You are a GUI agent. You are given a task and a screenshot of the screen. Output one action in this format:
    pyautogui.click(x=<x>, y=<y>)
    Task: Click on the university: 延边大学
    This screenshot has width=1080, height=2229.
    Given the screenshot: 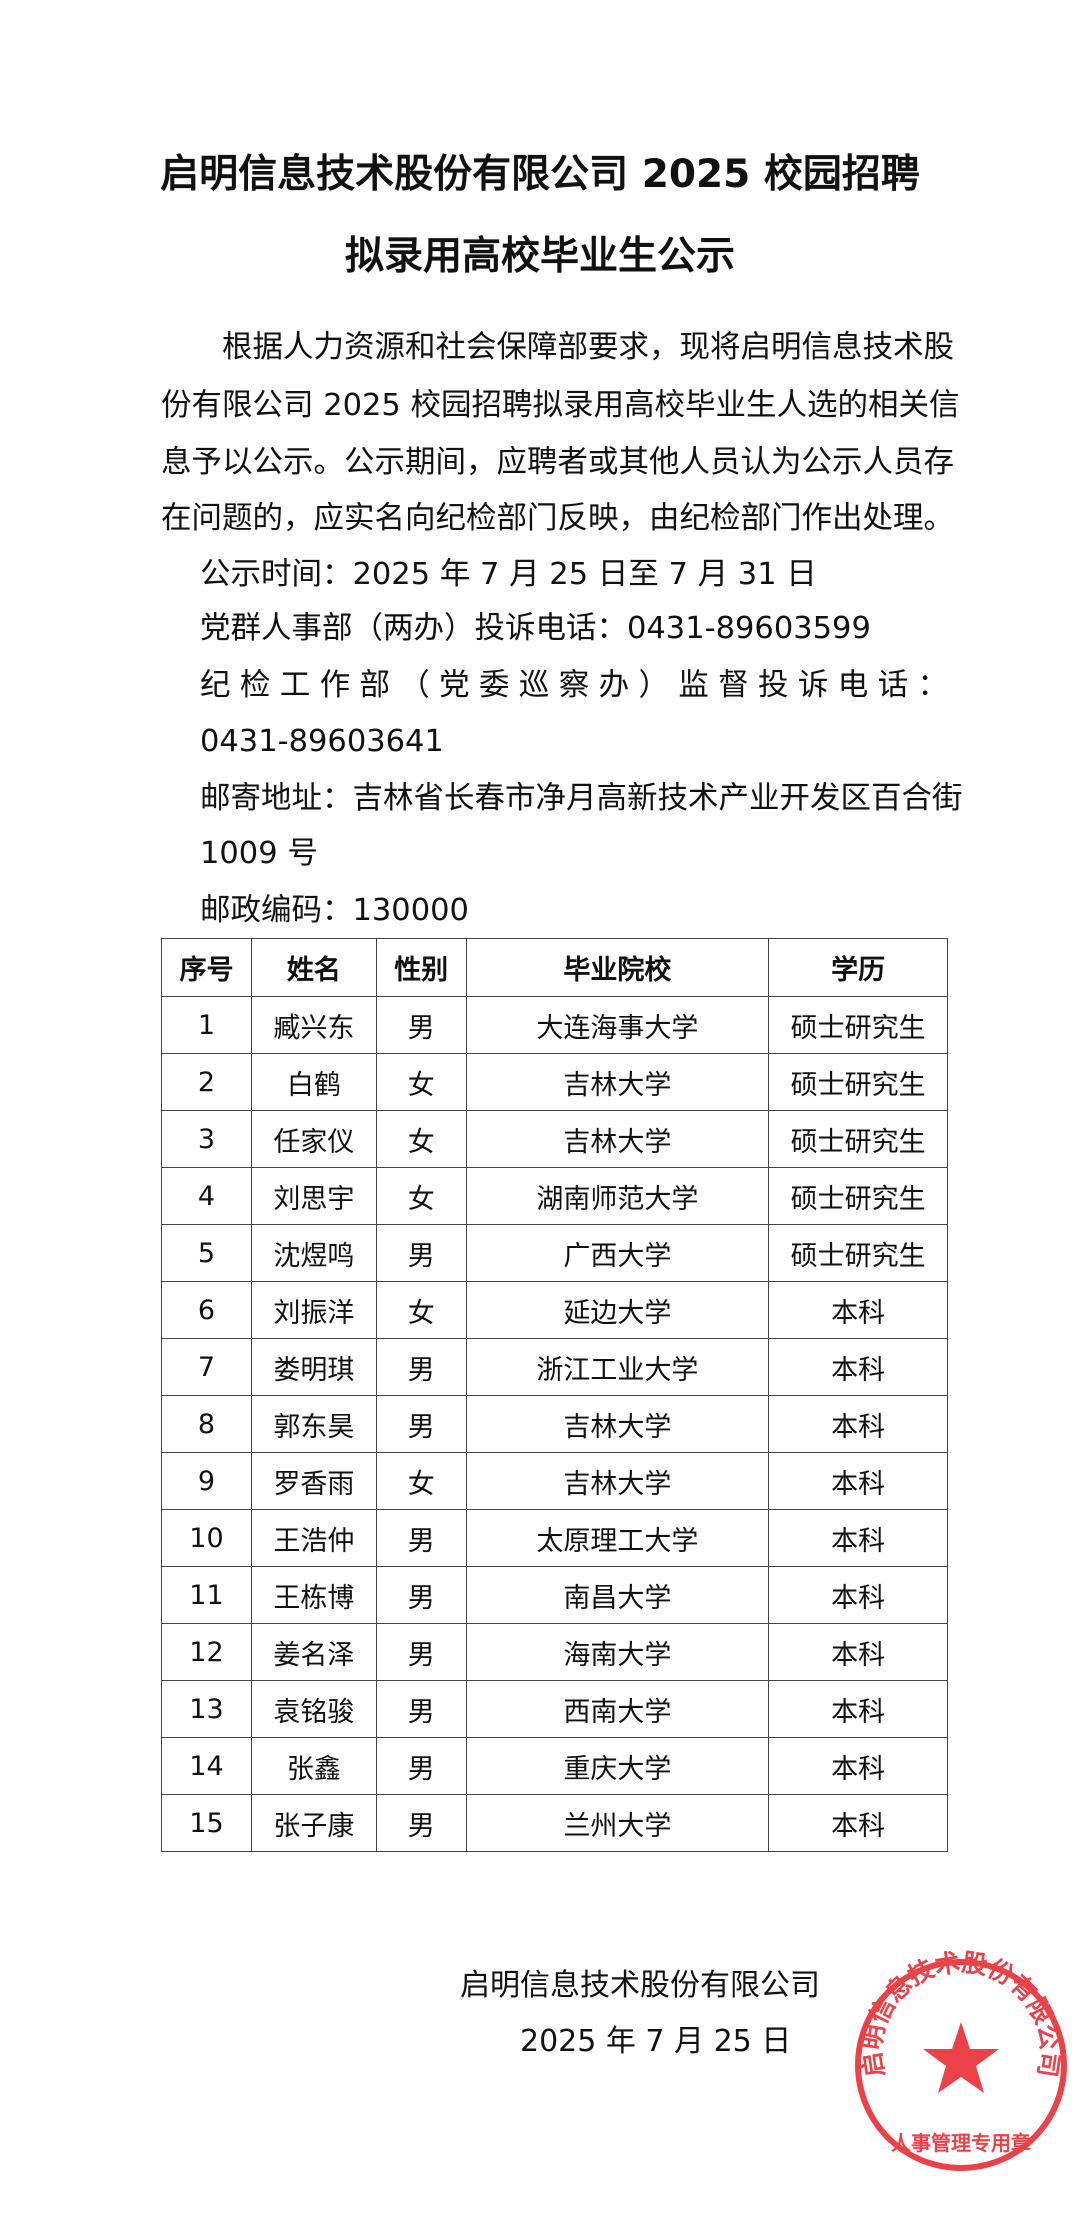 What is the action you would take?
    pyautogui.click(x=617, y=1310)
    